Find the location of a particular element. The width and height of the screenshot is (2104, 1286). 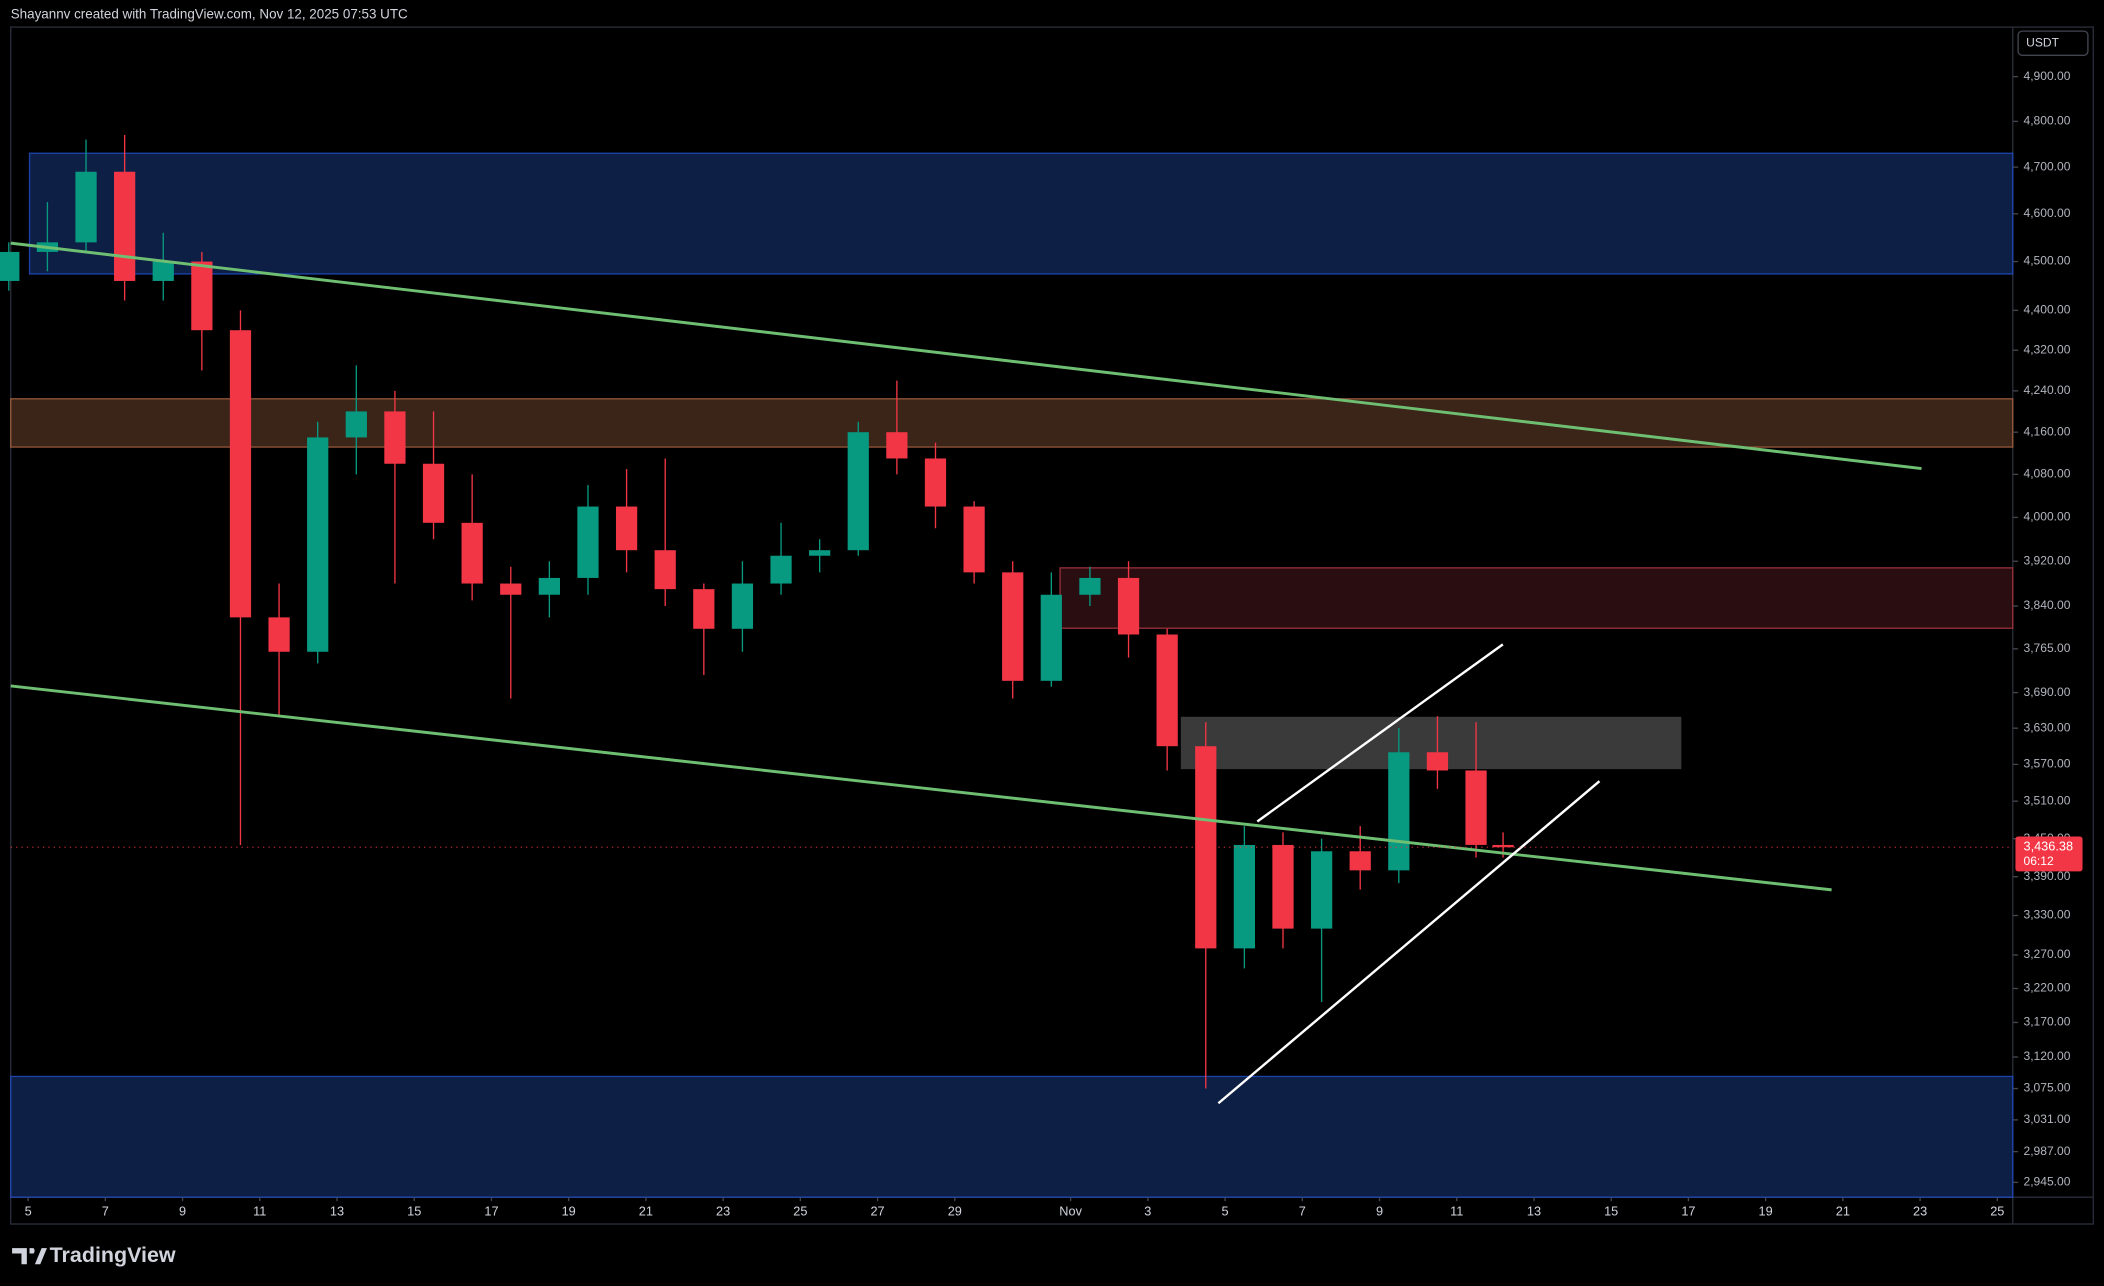

y-tick-label: 3,630.00 is located at coordinates (2046, 727).